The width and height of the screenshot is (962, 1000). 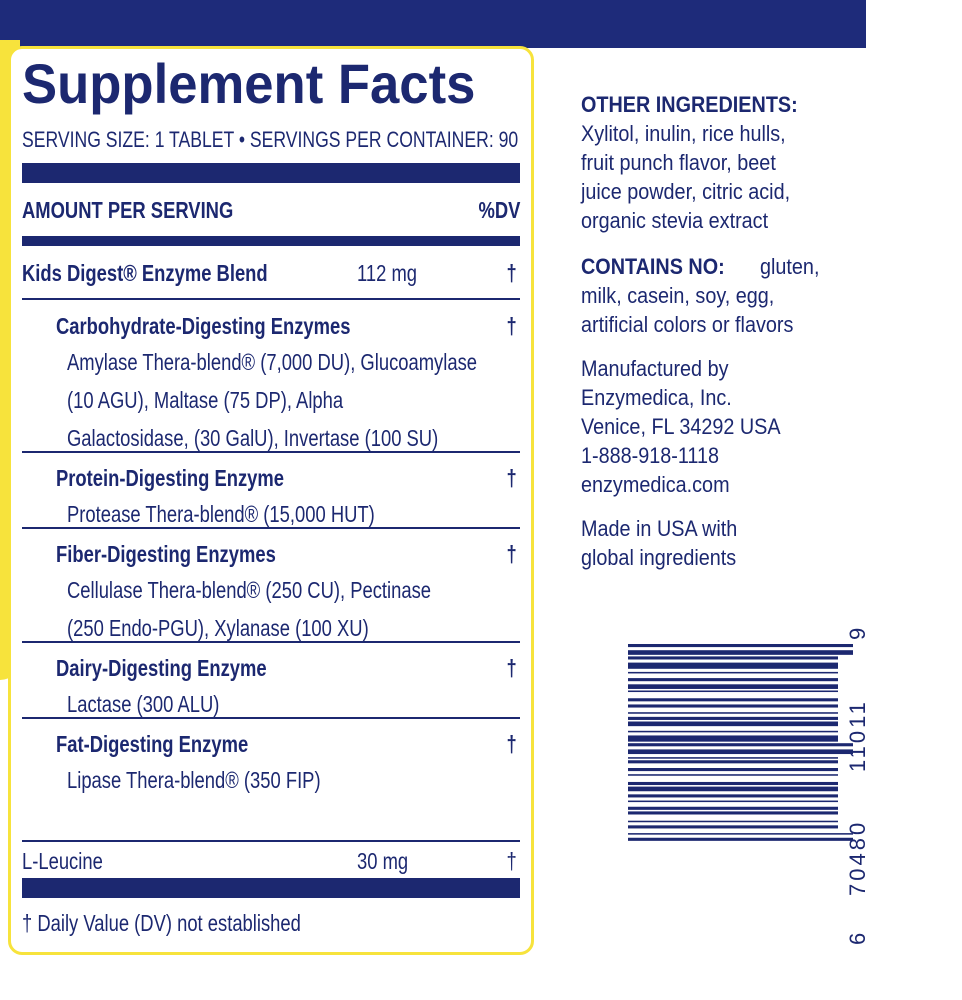 What do you see at coordinates (687, 324) in the screenshot?
I see `contains-line: artificial colors or flavors` at bounding box center [687, 324].